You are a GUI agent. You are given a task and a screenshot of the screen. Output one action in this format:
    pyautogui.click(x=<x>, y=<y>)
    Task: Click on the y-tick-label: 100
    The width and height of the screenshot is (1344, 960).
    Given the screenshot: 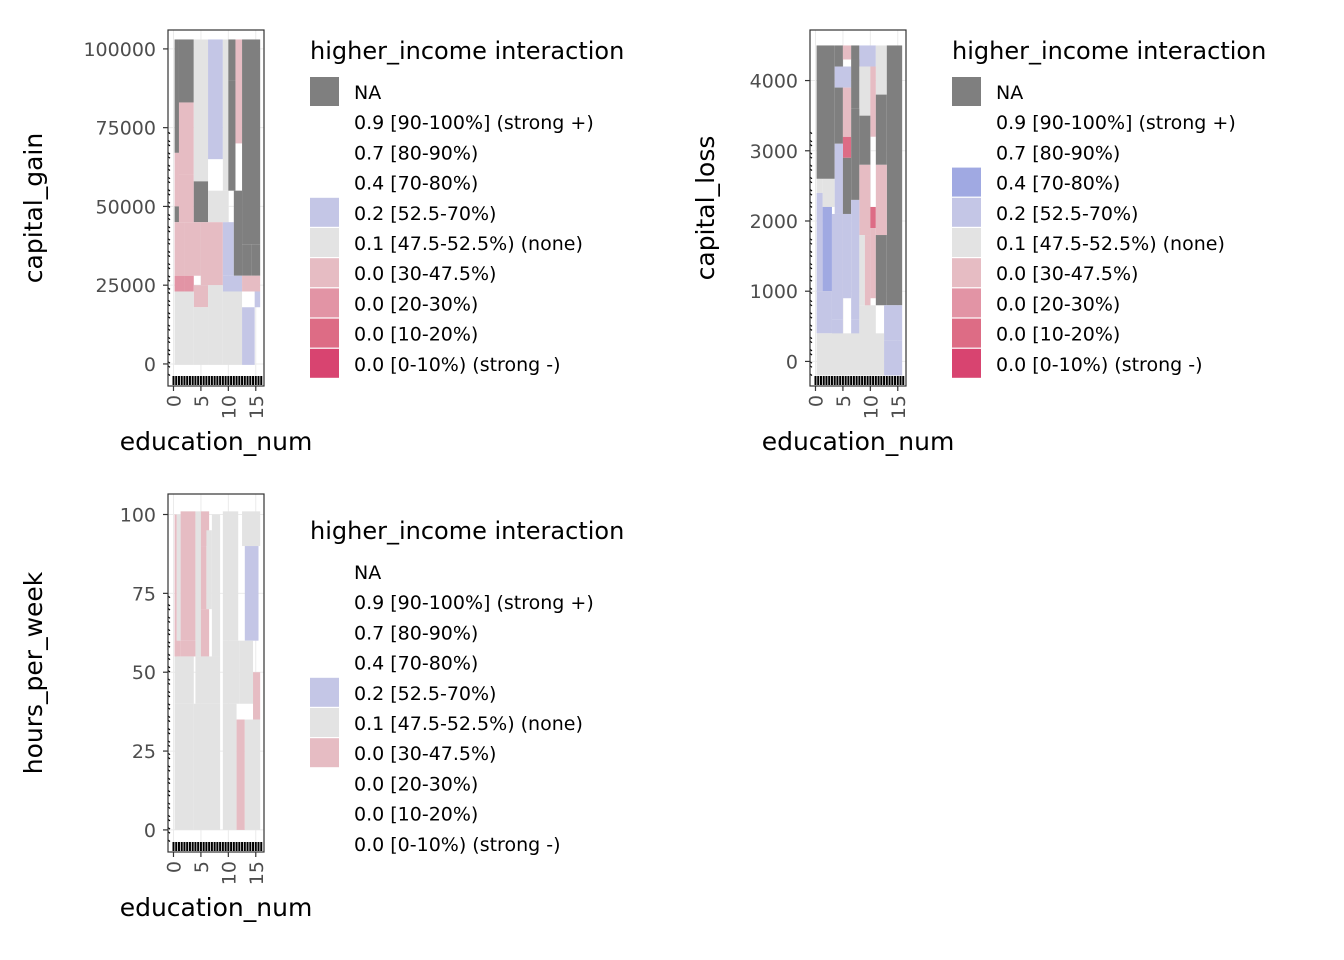 What is the action you would take?
    pyautogui.click(x=138, y=516)
    